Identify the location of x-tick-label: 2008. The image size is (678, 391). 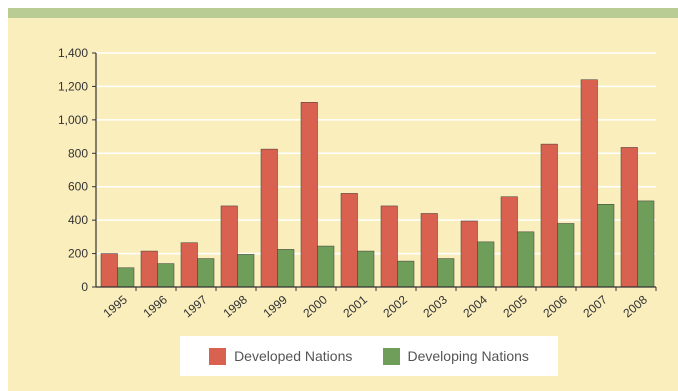
(635, 306).